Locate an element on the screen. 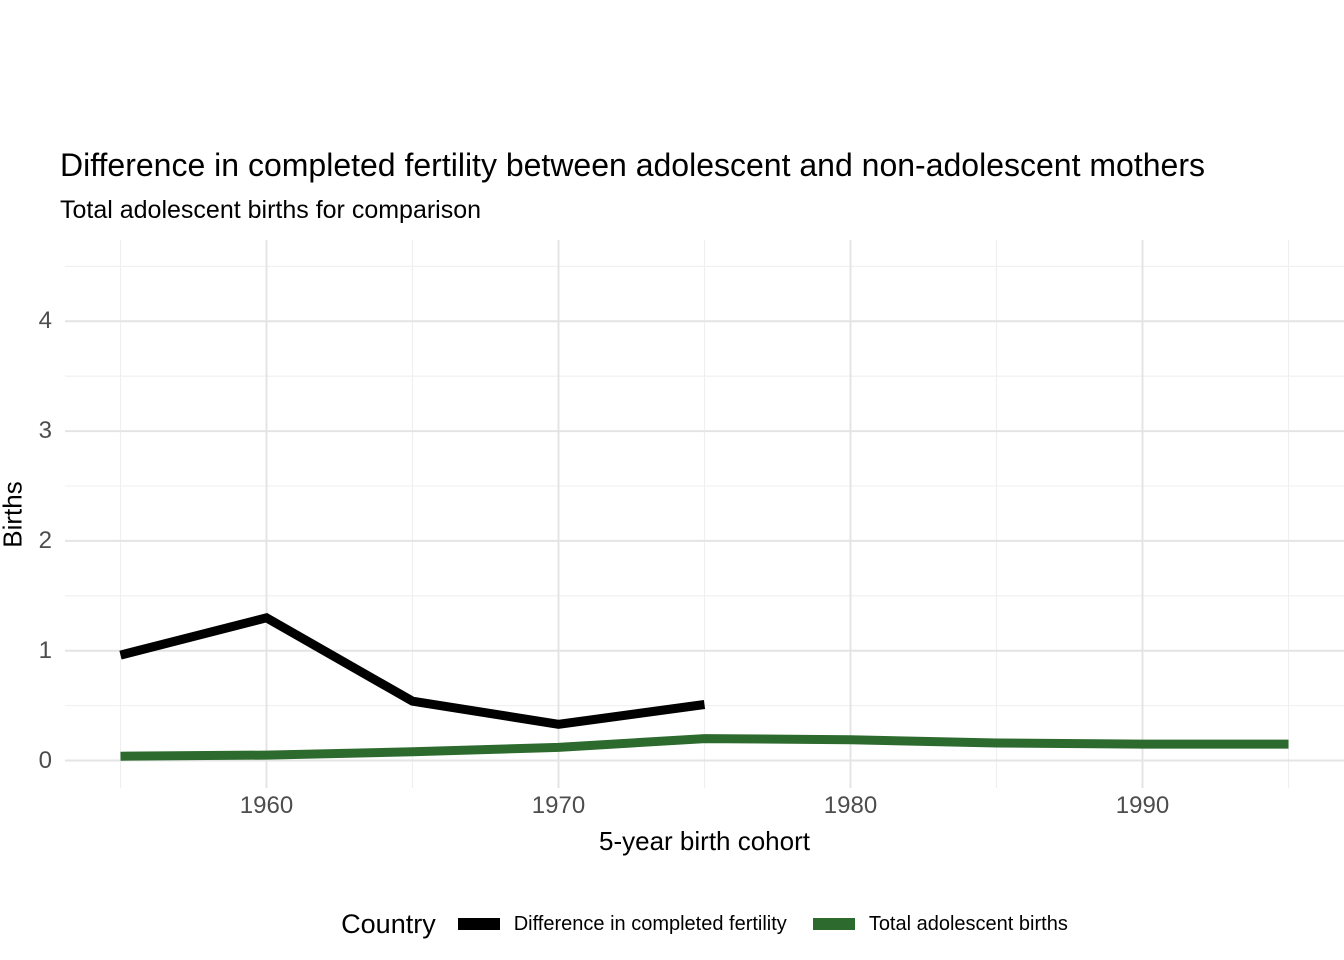 This screenshot has height=960, width=1344. x-tick-label: 1960 is located at coordinates (266, 805).